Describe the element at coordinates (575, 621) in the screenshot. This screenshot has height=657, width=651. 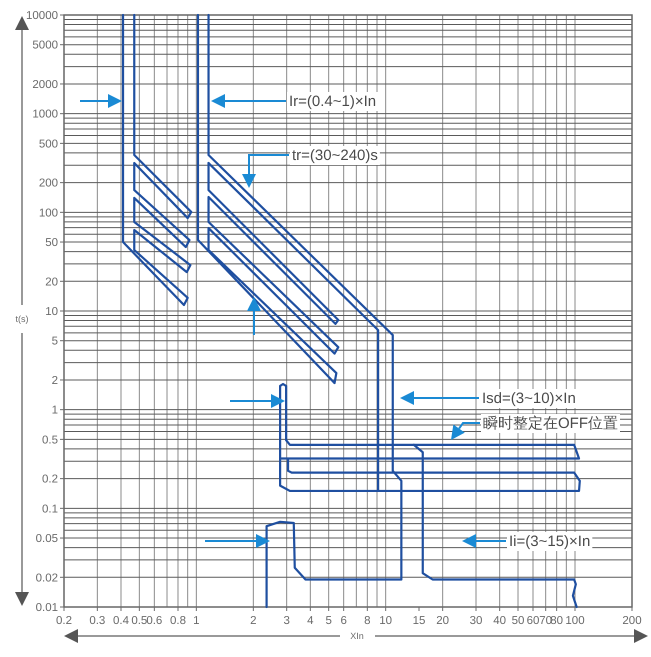
I see `x-tick-label: 100` at that location.